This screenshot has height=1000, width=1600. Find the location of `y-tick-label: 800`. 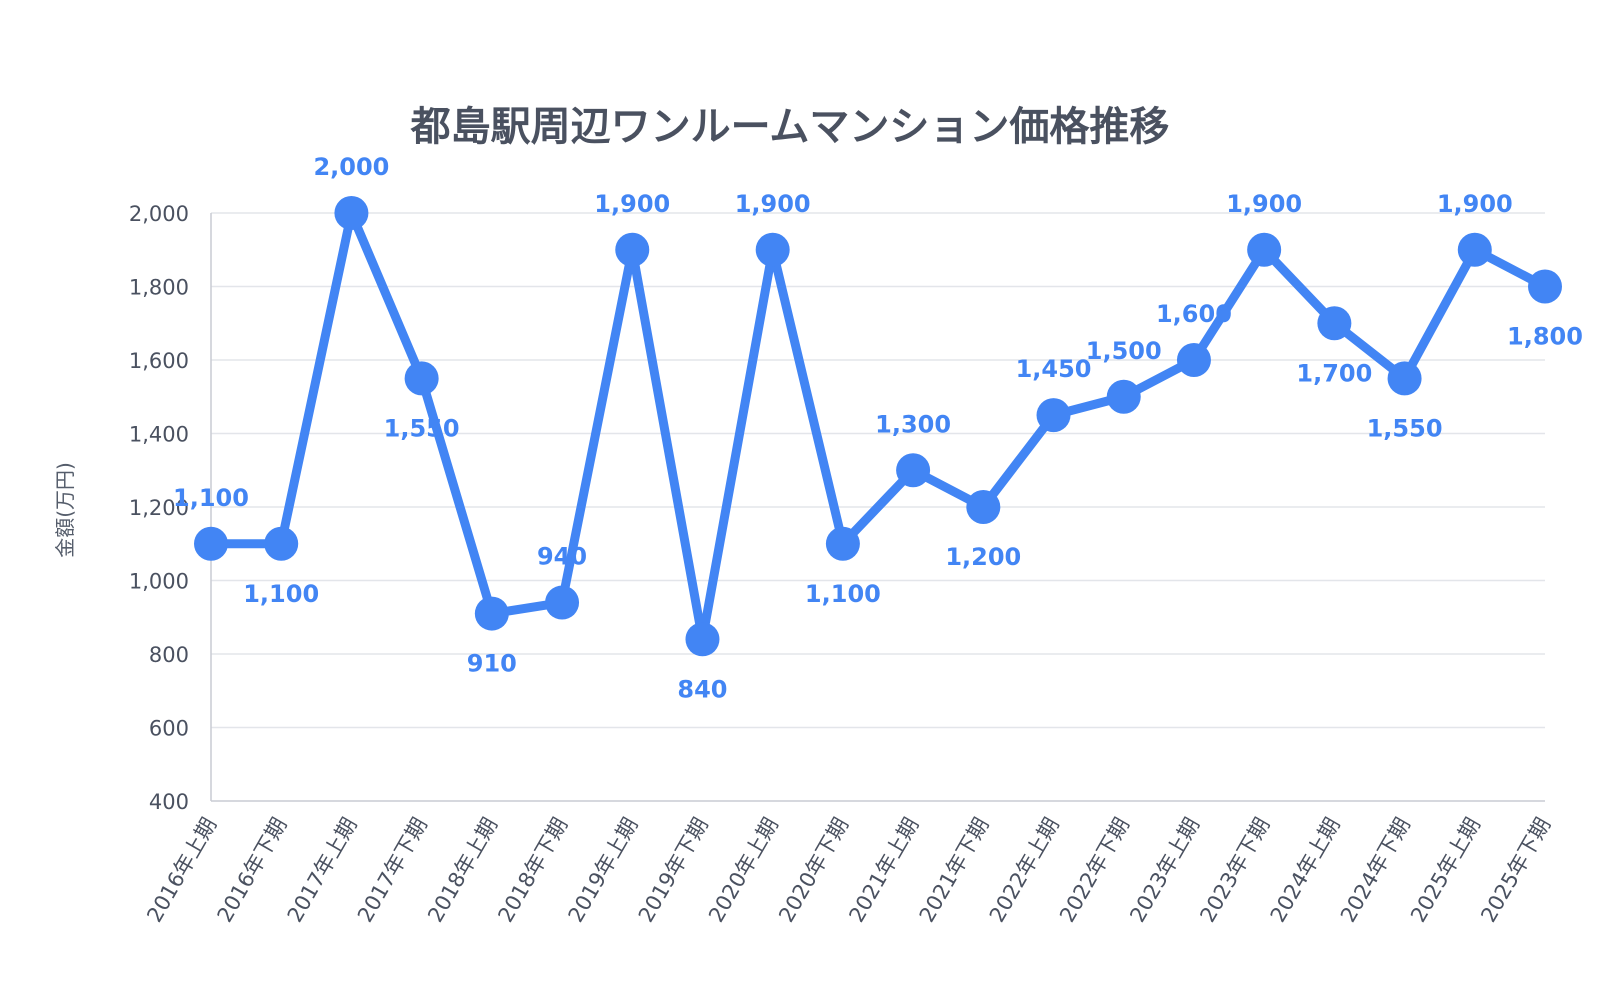

y-tick-label: 800 is located at coordinates (169, 655).